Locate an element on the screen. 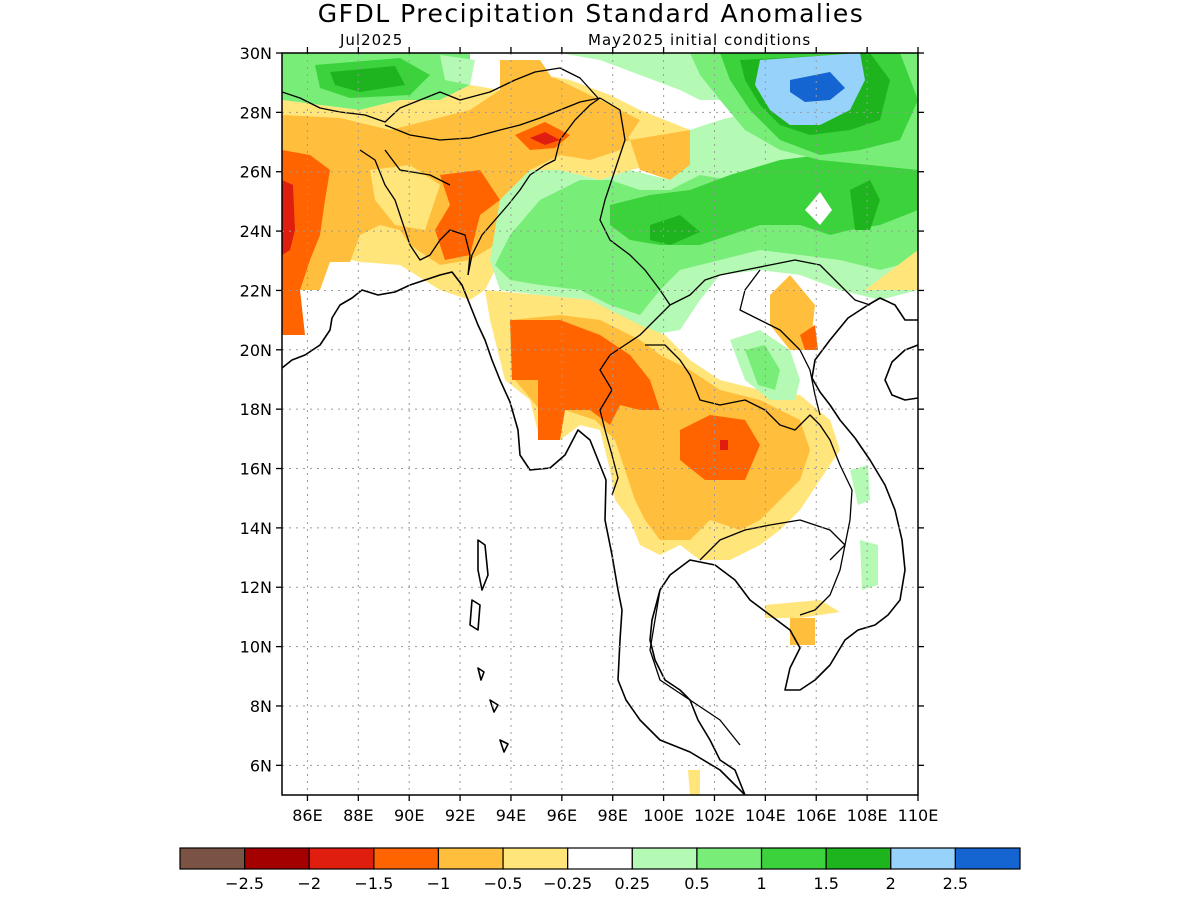  shade-green-laos is located at coordinates (762, 367).